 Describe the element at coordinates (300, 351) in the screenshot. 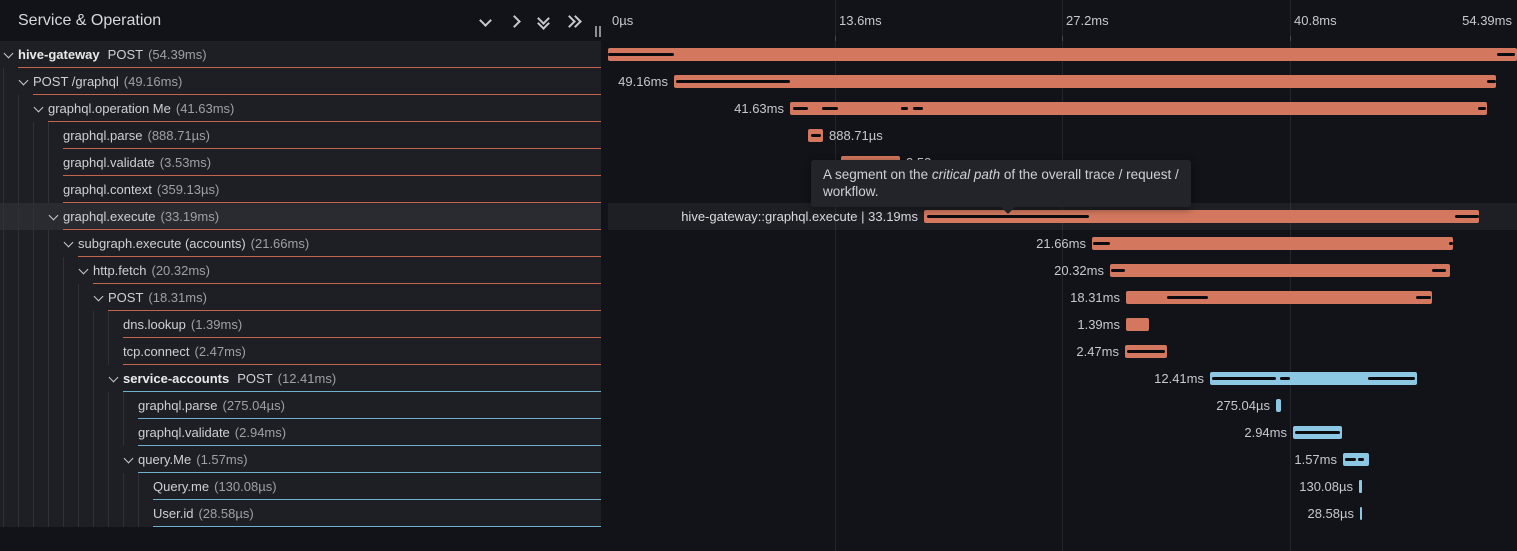

I see `span-row: tcp.connect (2.47ms)` at that location.